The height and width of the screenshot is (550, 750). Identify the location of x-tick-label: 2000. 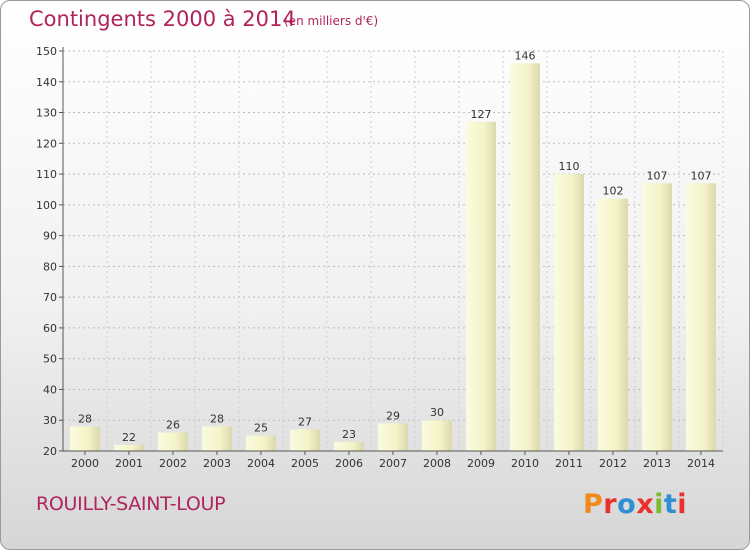
(85, 463).